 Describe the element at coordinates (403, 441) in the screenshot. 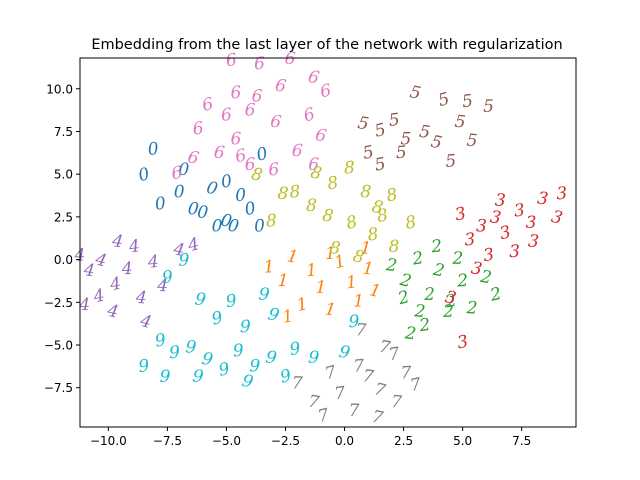

I see `x-tick-label: 2.5` at that location.